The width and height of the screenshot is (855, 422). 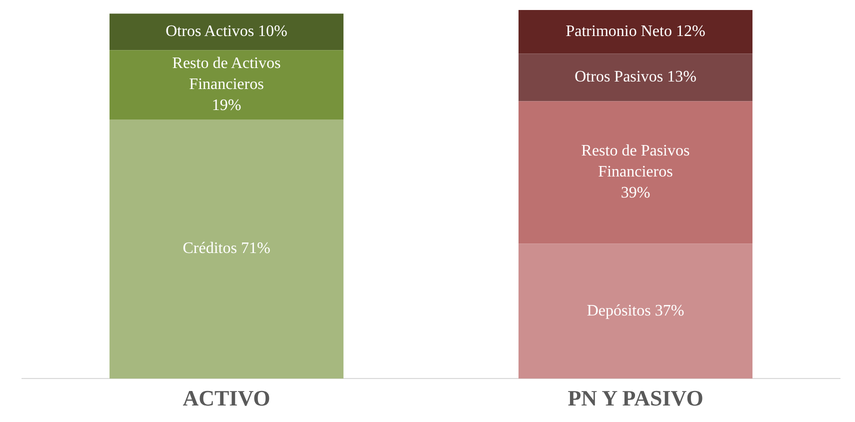 What do you see at coordinates (635, 77) in the screenshot?
I see `text: Otros Pasivos 13%` at bounding box center [635, 77].